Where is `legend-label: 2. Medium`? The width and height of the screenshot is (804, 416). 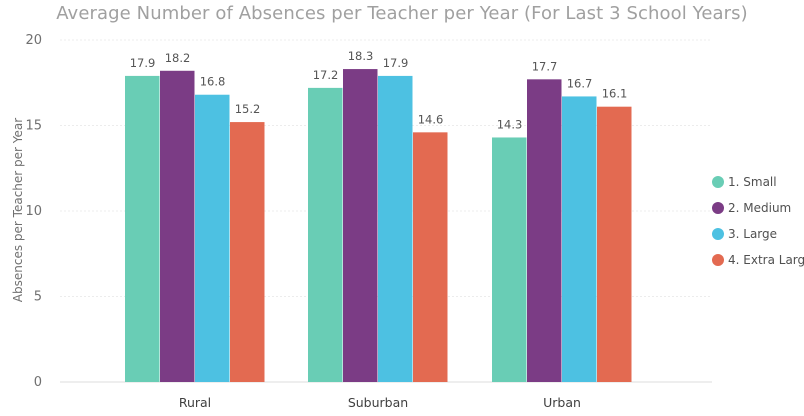 legend-label: 2. Medium is located at coordinates (759, 208).